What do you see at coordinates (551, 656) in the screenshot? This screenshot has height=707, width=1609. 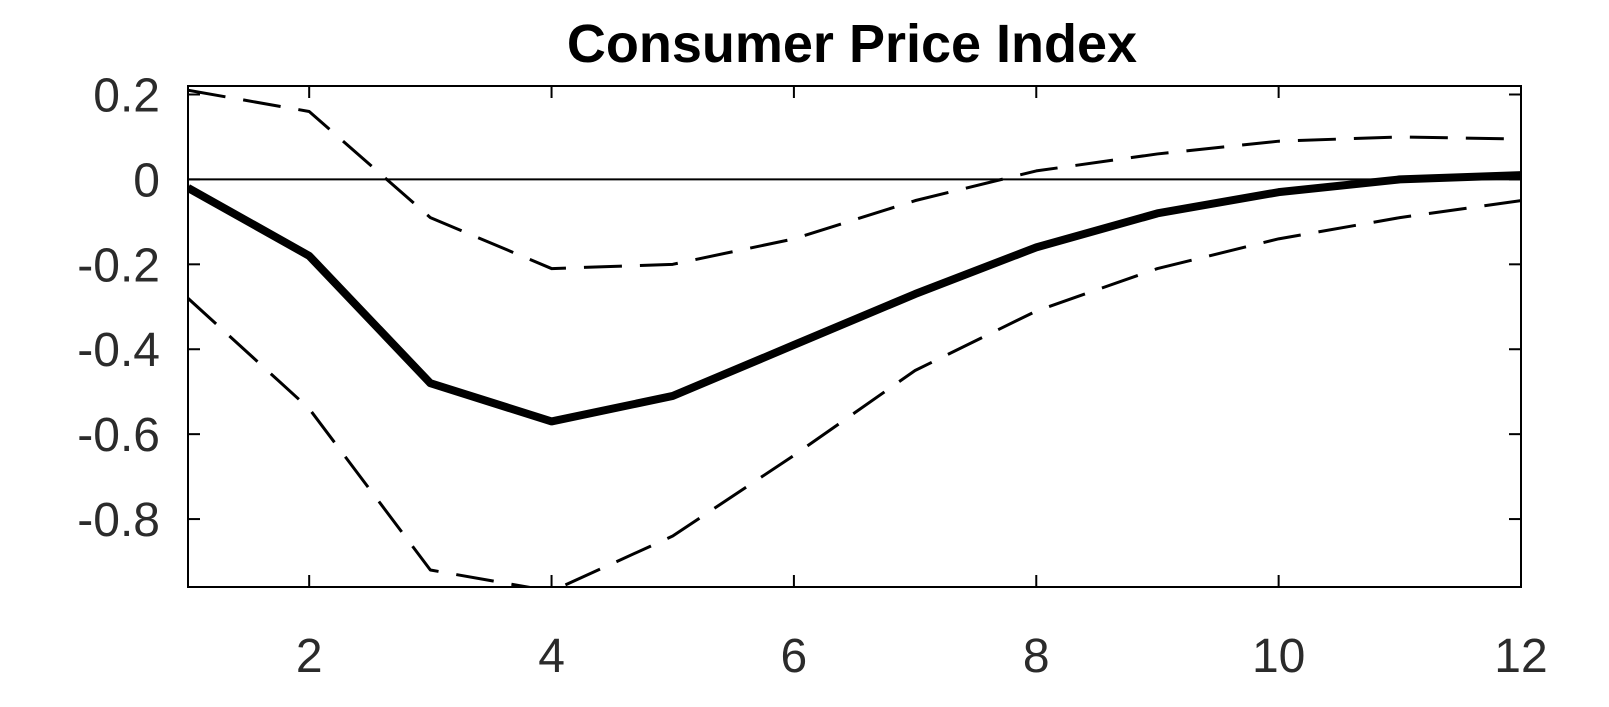 I see `x-tick-label: 4` at bounding box center [551, 656].